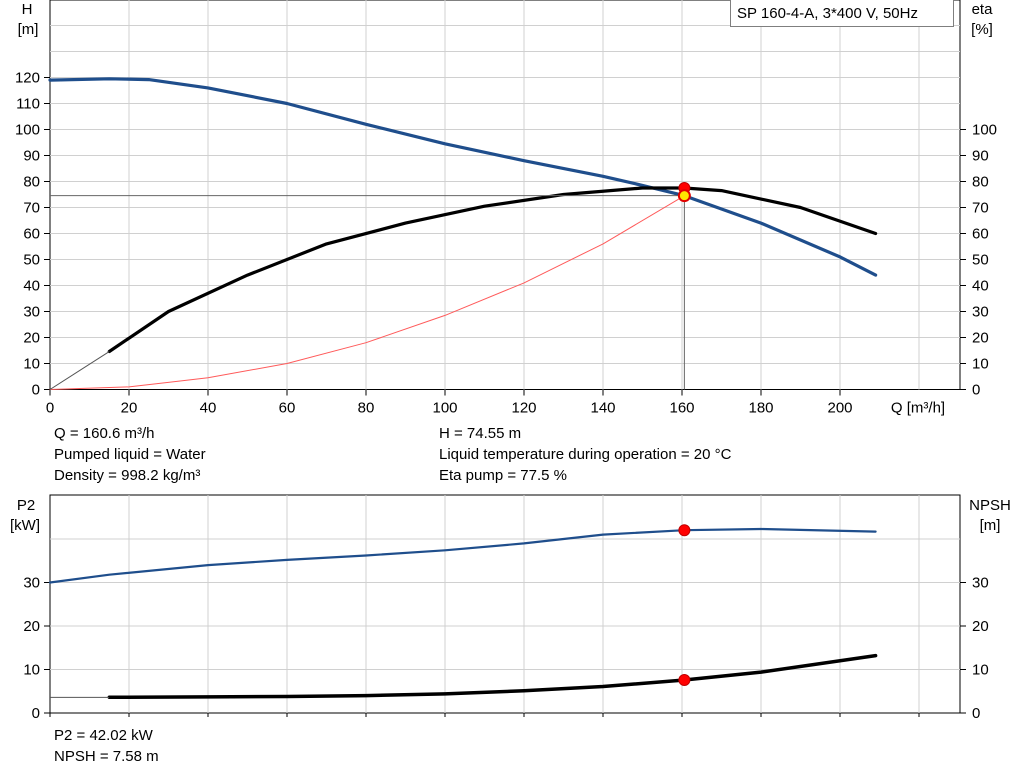  Describe the element at coordinates (982, 29) in the screenshot. I see `y-axis-unit-right: [%]` at that location.